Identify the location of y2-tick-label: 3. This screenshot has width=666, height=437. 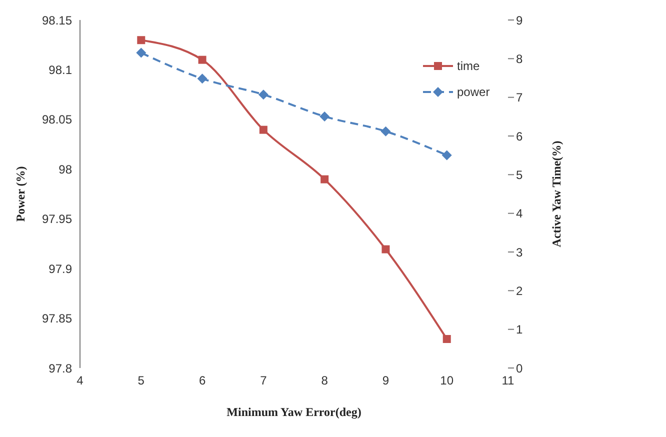
(519, 252).